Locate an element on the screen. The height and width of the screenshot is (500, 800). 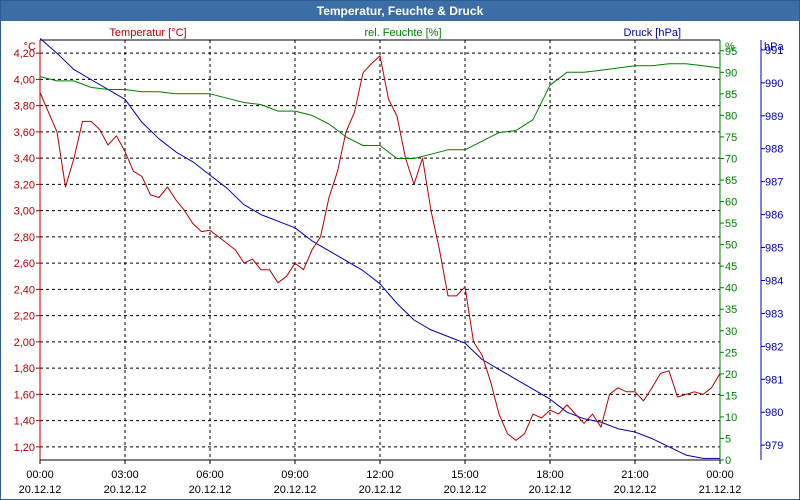
humidity-tick-label: 15 is located at coordinates (731, 396).